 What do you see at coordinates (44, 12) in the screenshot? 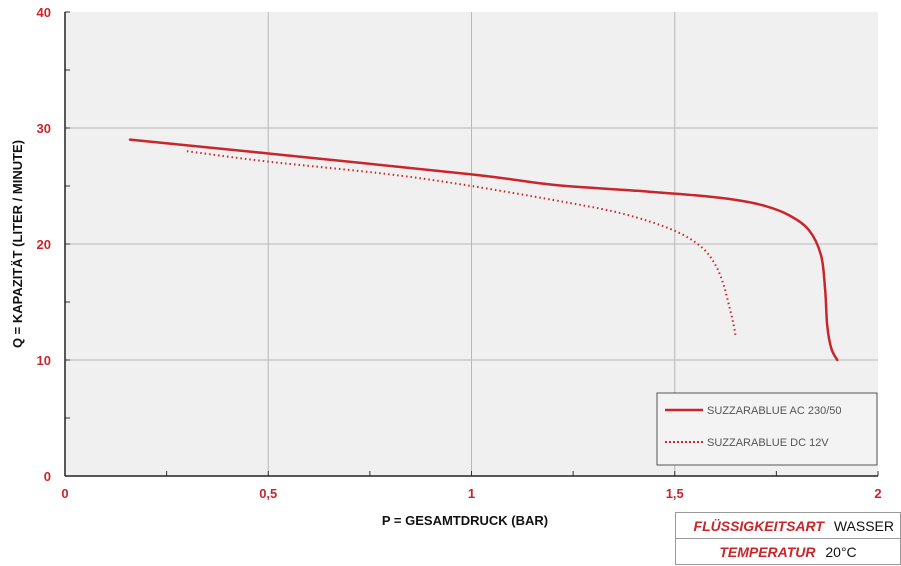
I see `y-tick-label-4: 40` at bounding box center [44, 12].